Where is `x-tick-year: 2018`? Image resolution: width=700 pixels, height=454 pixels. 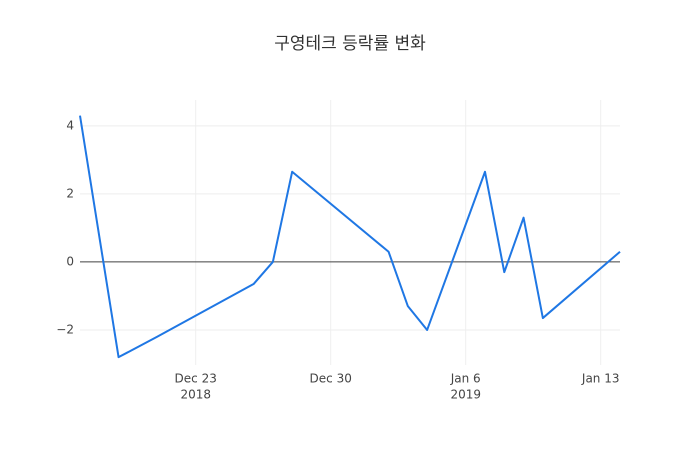
x-tick-year: 2018 is located at coordinates (195, 395).